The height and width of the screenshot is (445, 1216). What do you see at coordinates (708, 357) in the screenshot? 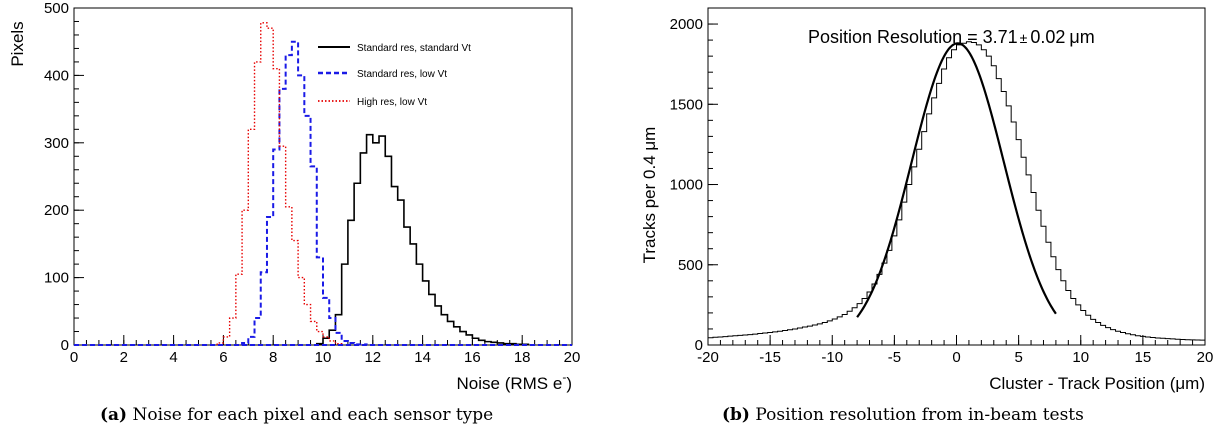
I see `resolution-x-tick-label: -20` at bounding box center [708, 357].